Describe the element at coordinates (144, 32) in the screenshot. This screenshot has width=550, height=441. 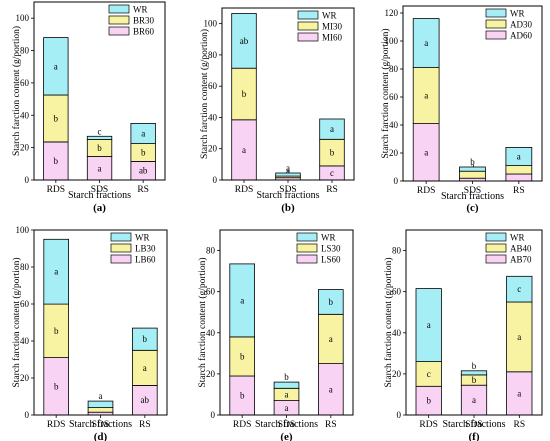
I see `legend-label: BR60` at that location.